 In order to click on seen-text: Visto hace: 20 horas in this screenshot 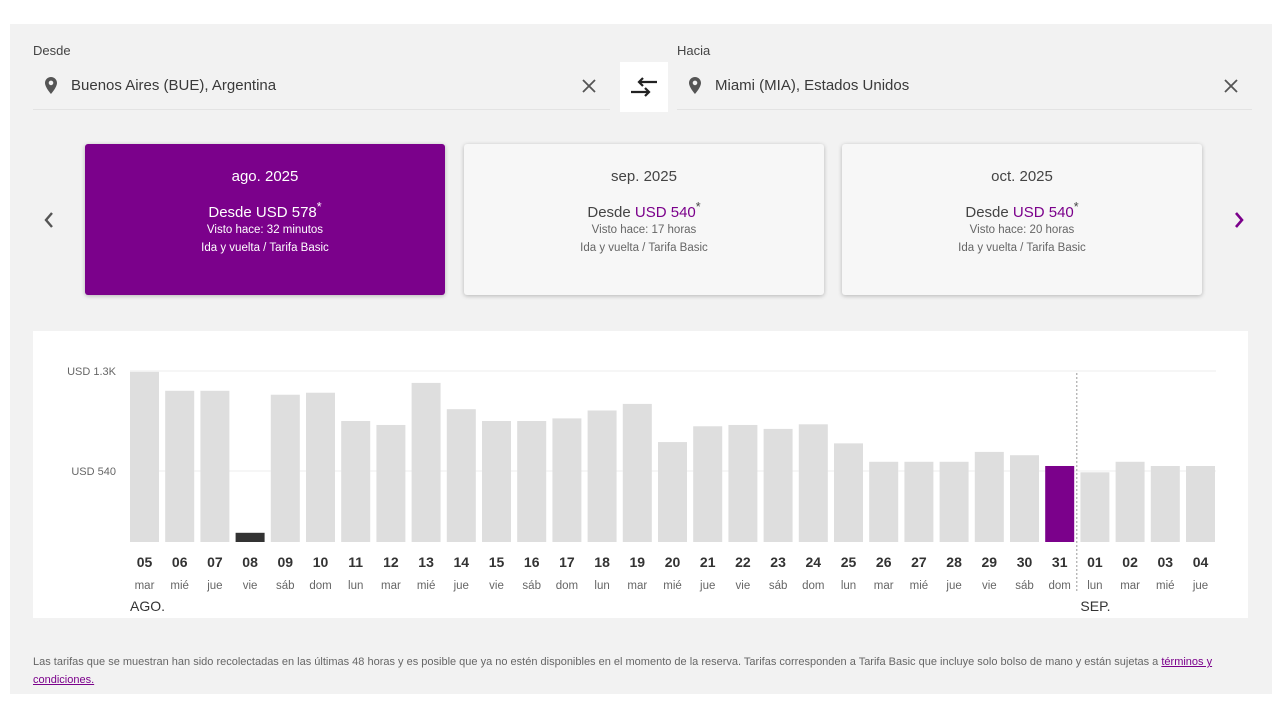, I will do `click(1022, 230)`.